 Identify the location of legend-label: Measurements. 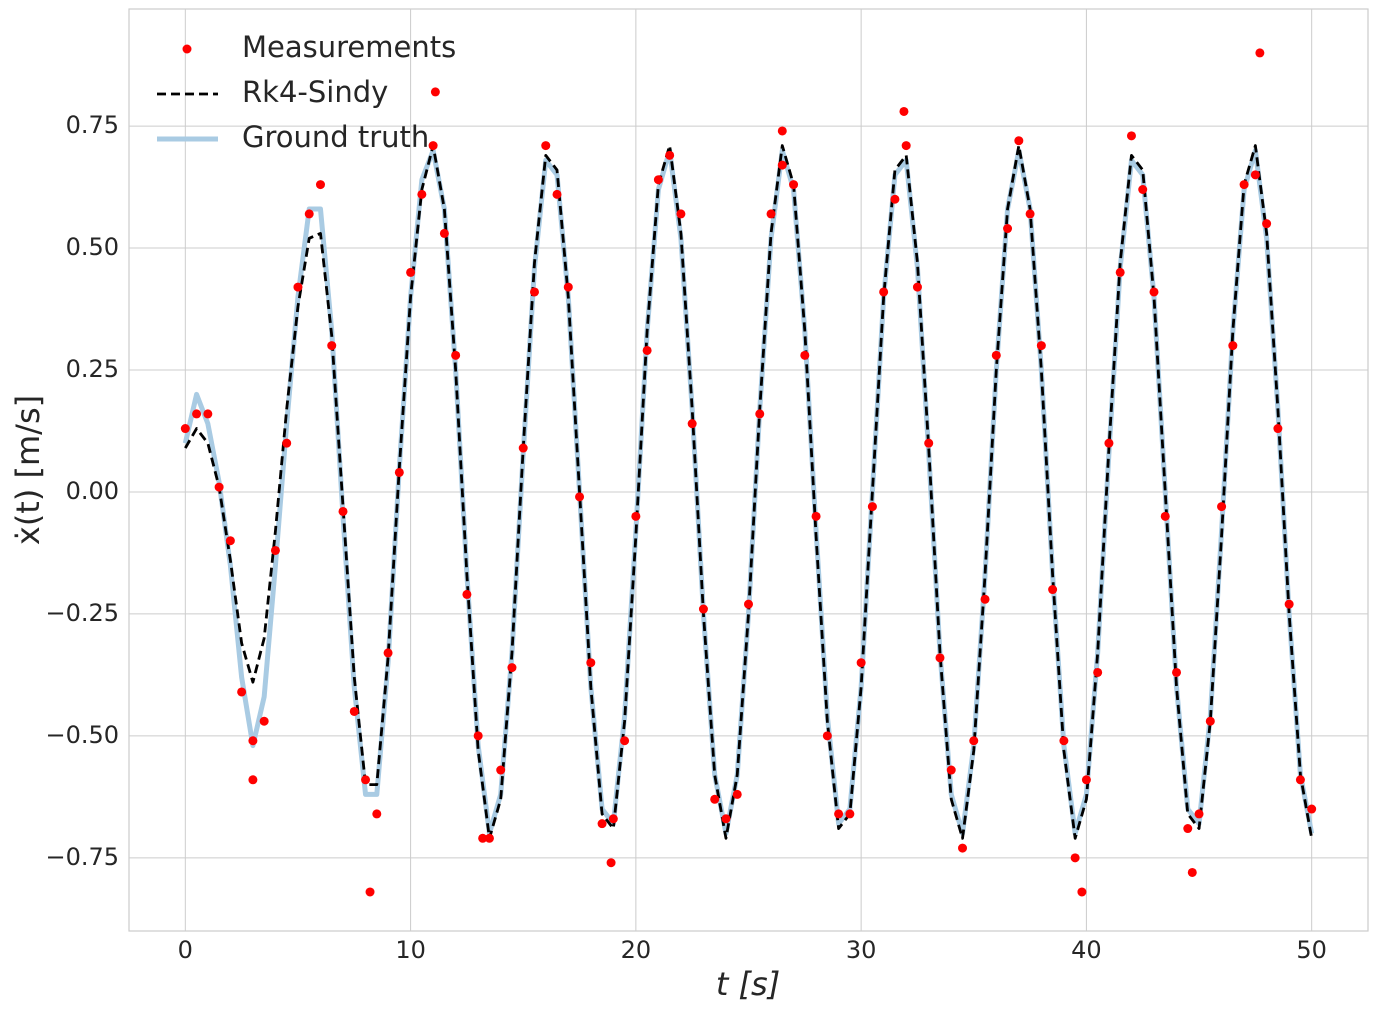
(349, 47).